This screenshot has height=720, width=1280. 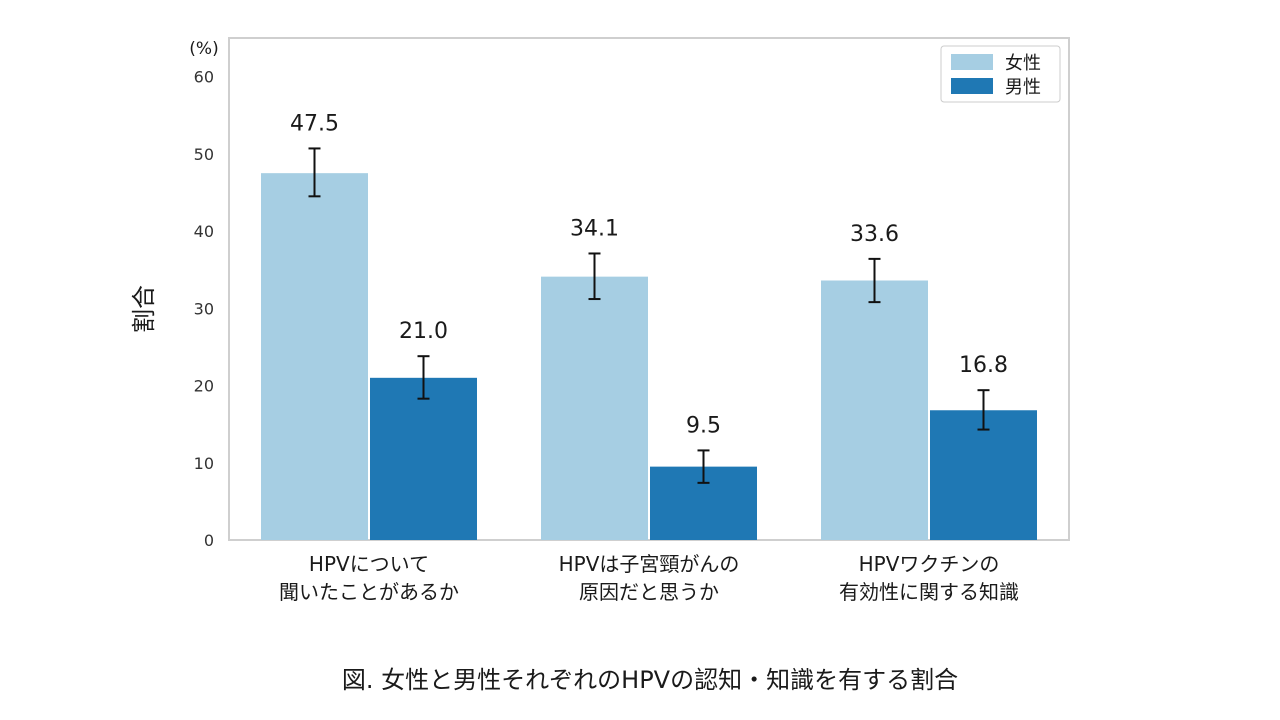 What do you see at coordinates (649, 592) in the screenshot?
I see `x-tick-label: 原因だと思うか` at bounding box center [649, 592].